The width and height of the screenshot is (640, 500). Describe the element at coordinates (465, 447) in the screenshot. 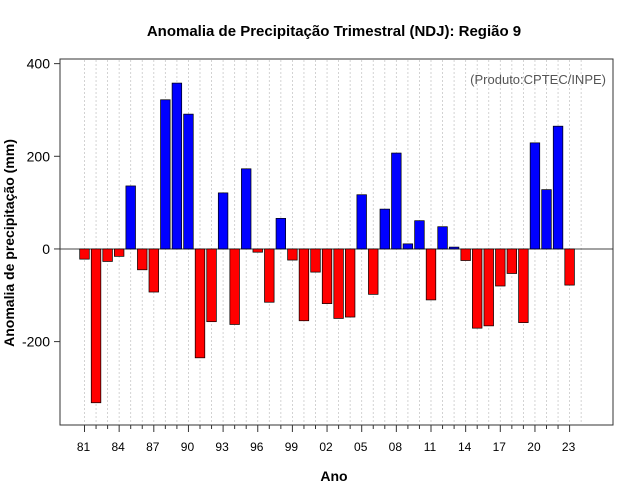

I see `x-tick-label: 14` at that location.